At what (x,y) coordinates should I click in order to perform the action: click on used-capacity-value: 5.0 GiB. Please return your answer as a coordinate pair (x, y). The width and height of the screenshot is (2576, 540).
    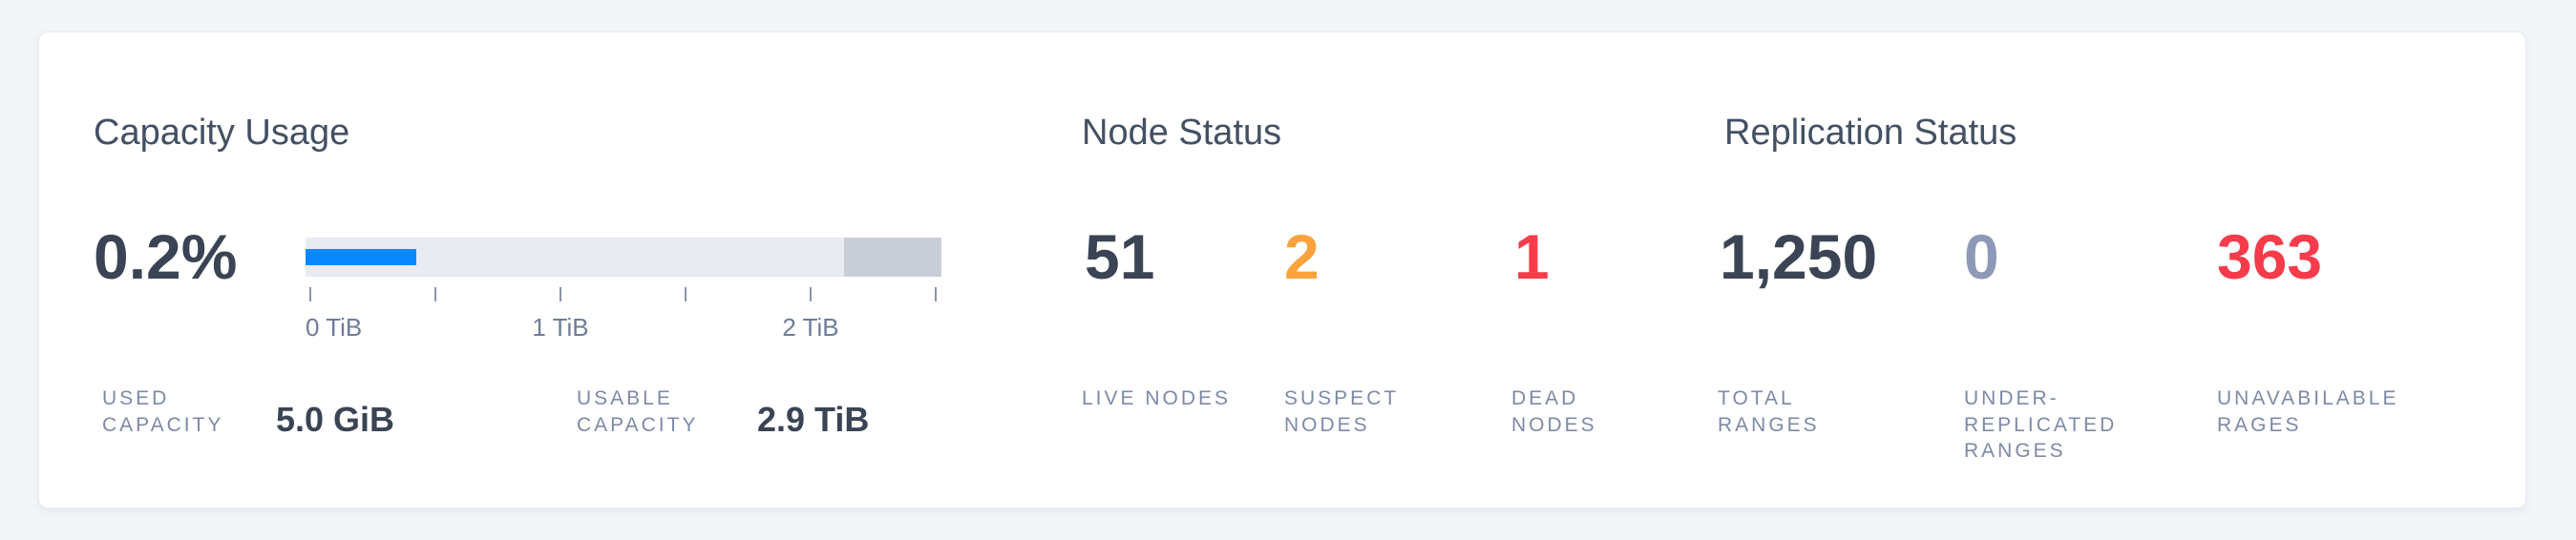
    Looking at the image, I should click on (335, 411).